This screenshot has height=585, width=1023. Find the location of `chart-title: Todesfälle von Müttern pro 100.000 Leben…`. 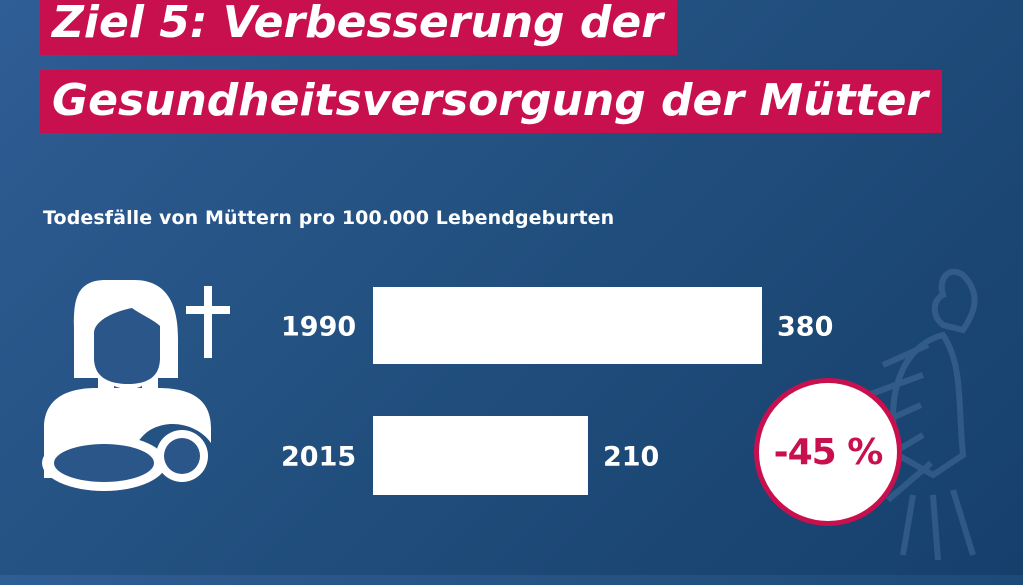

chart-title: Todesfälle von Müttern pro 100.000 Leben… is located at coordinates (329, 218).